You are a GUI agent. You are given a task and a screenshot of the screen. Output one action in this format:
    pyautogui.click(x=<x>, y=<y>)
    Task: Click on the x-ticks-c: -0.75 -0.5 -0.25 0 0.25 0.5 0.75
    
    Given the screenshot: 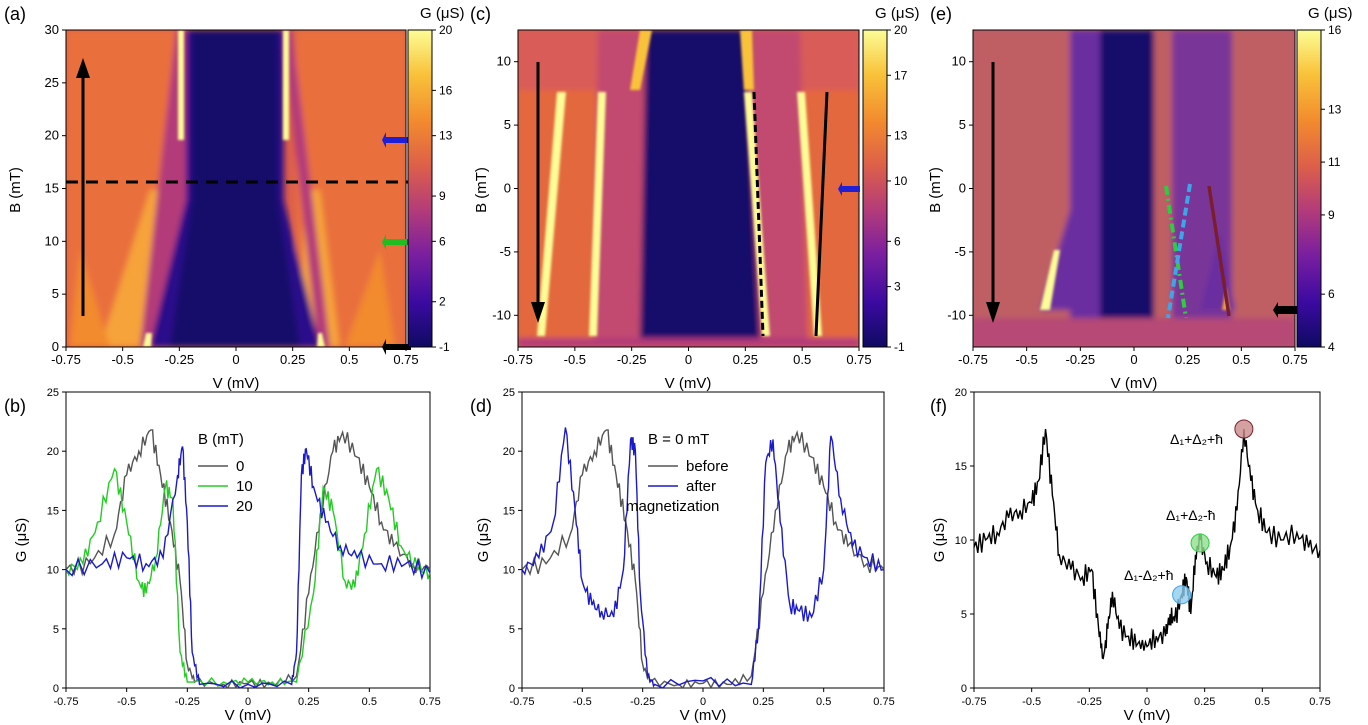 What is the action you would take?
    pyautogui.click(x=687, y=357)
    